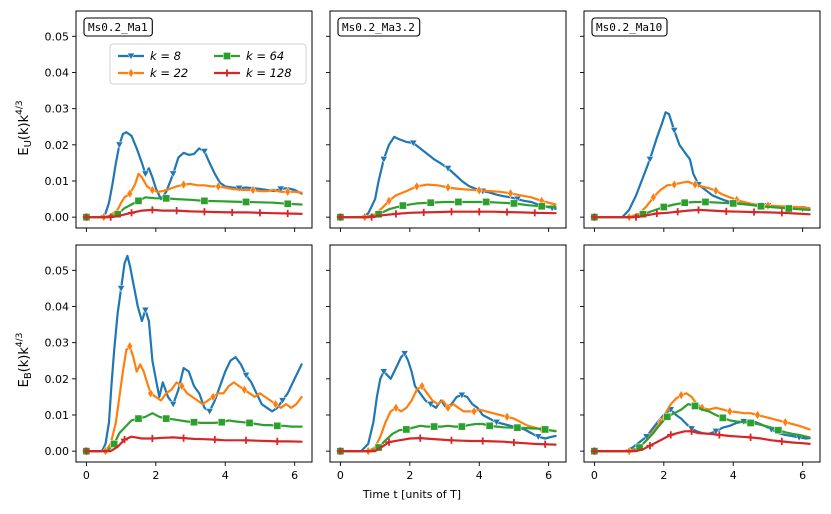 The image size is (831, 514). Describe the element at coordinates (269, 73) in the screenshot. I see `legend-label: k = 128` at that location.